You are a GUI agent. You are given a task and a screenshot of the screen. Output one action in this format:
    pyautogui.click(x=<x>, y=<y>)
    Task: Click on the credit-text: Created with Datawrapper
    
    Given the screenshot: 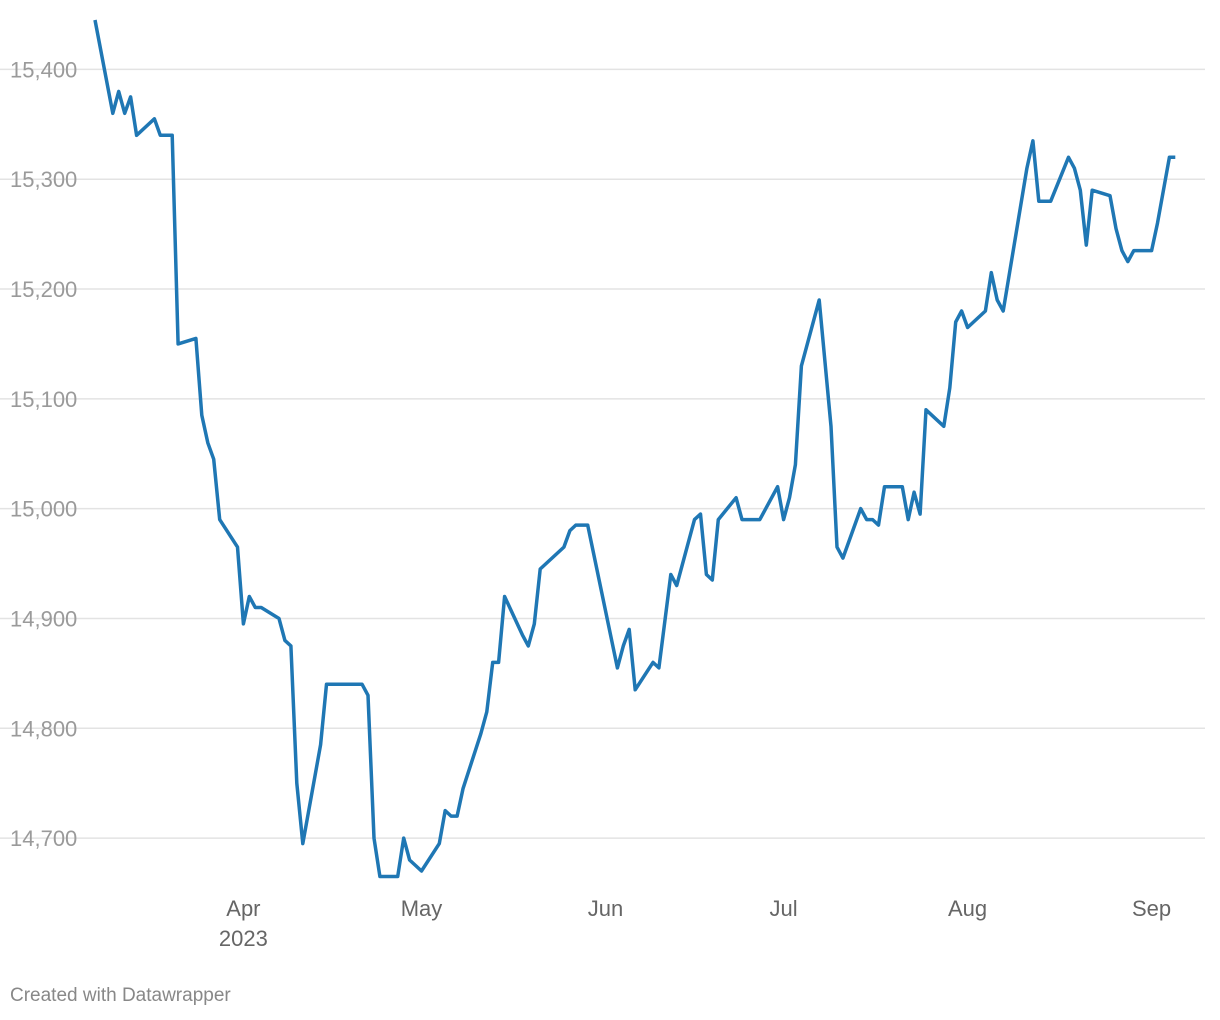 What is the action you would take?
    pyautogui.click(x=120, y=995)
    